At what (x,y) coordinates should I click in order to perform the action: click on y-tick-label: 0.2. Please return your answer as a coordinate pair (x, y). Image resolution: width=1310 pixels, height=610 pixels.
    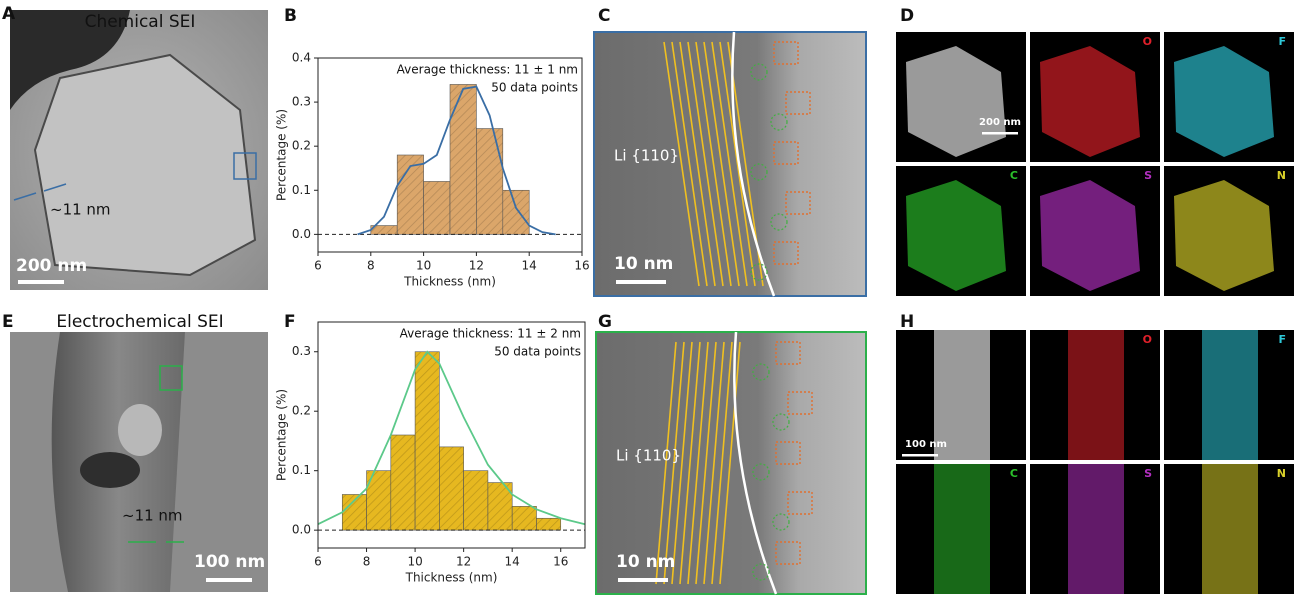
    Looking at the image, I should click on (301, 411).